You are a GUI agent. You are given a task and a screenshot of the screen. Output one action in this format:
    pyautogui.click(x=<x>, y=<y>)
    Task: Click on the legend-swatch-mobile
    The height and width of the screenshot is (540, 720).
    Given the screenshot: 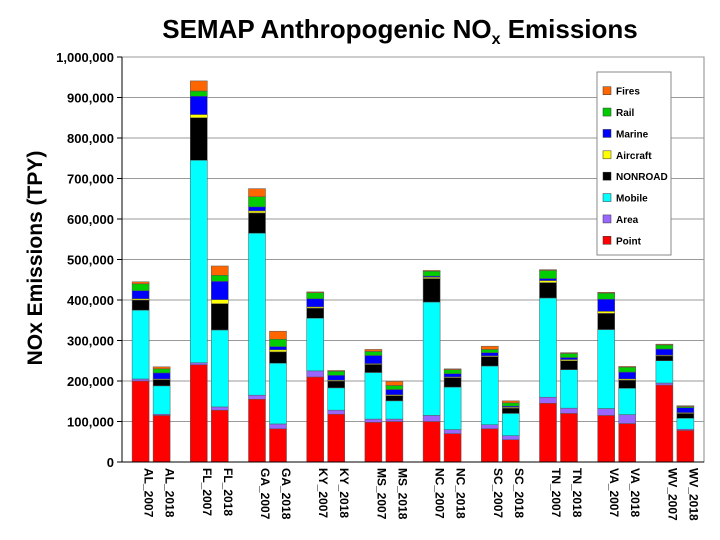 What is the action you would take?
    pyautogui.click(x=607, y=197)
    